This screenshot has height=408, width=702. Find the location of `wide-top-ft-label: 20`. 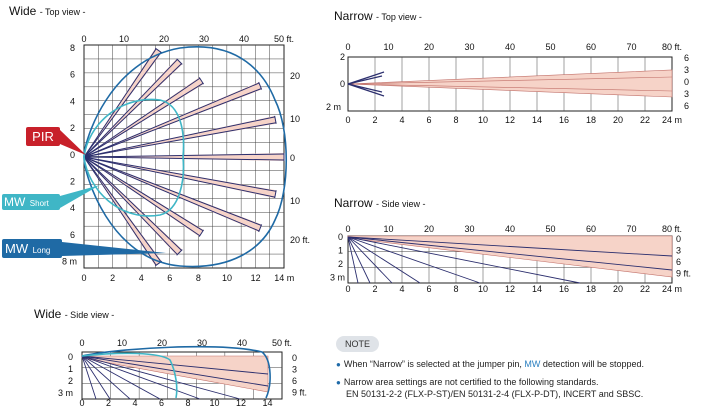

wide-top-ft-label: 20 is located at coordinates (164, 39).